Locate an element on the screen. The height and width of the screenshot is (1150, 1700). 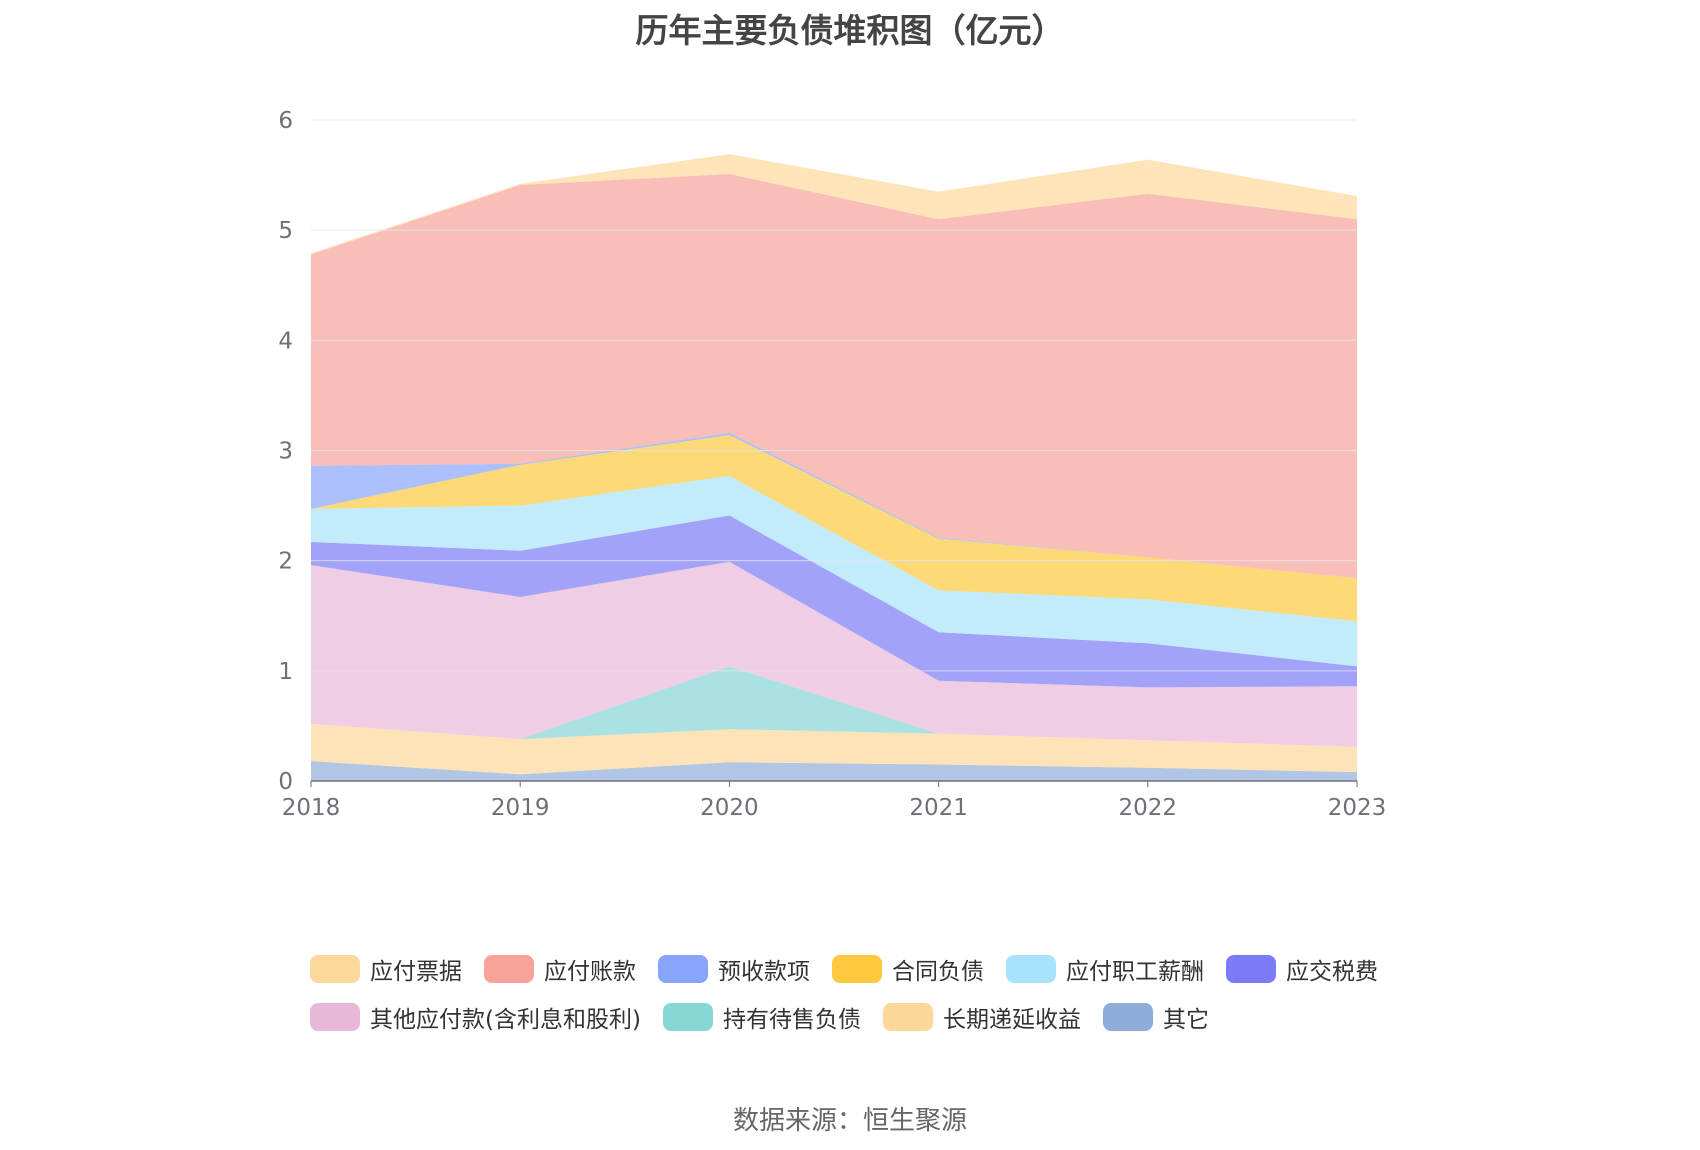
legend-item: 持有待售负债 is located at coordinates (761, 1017).